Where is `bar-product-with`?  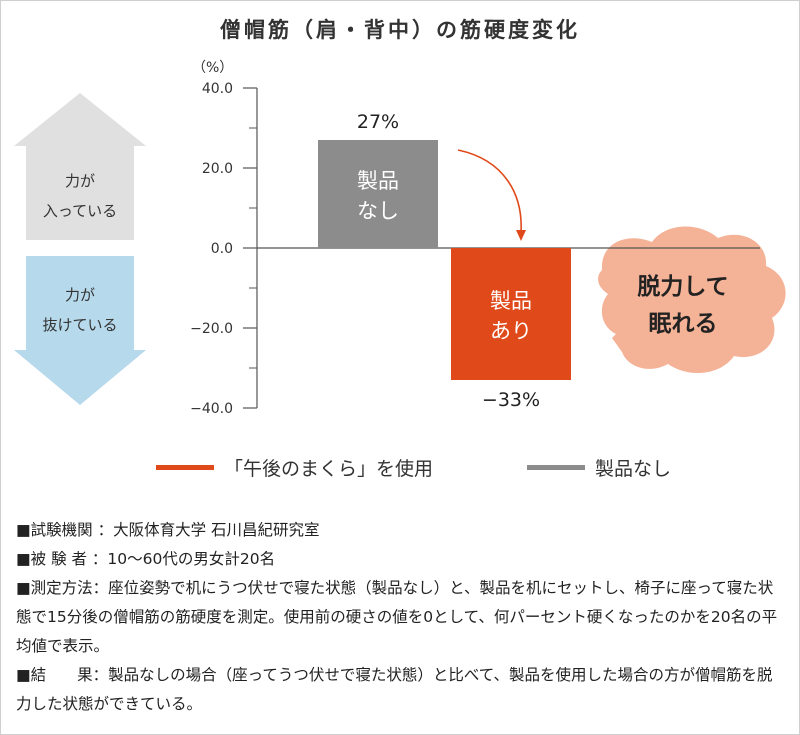
bar-product-with is located at coordinates (511, 314).